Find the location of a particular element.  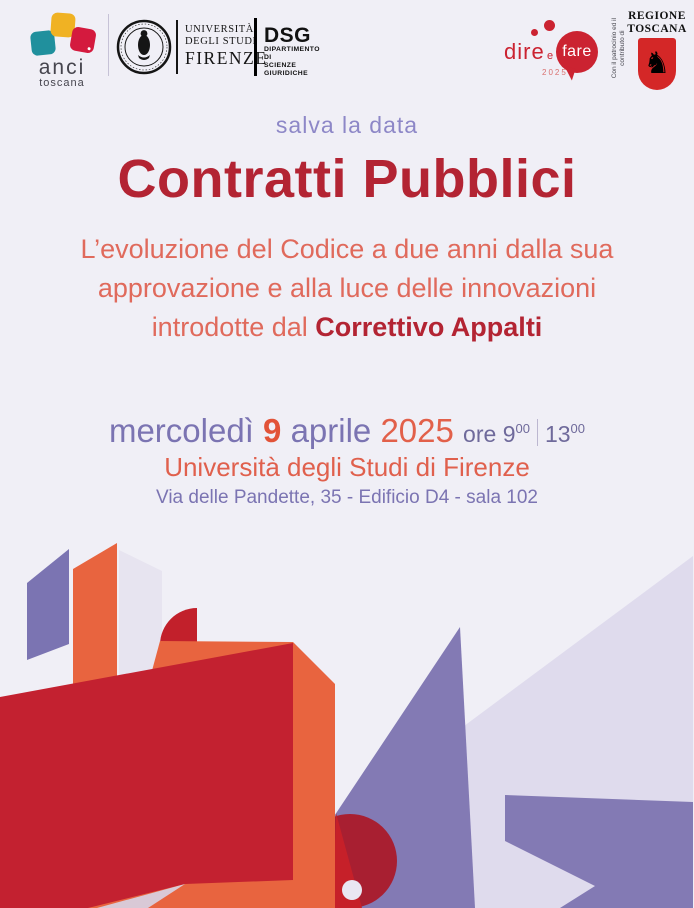

dire-fare-bubble-icon: fare is located at coordinates (577, 52).